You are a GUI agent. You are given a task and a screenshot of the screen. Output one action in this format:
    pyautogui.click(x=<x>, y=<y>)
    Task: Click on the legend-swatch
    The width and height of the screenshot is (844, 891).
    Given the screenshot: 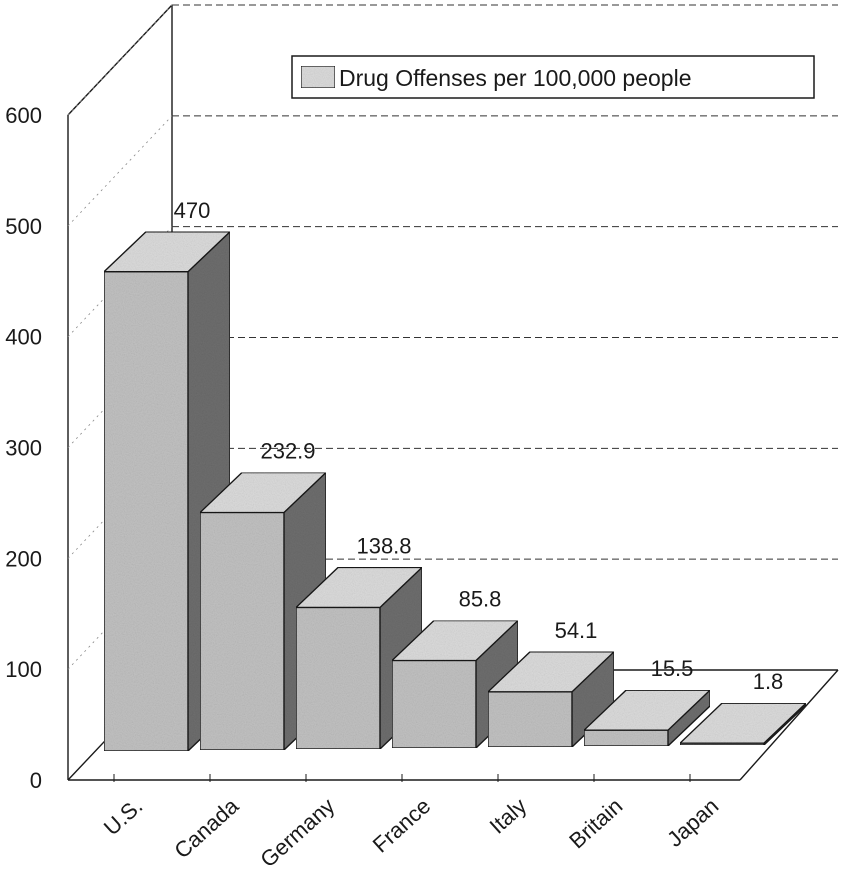 What is the action you would take?
    pyautogui.click(x=318, y=77)
    